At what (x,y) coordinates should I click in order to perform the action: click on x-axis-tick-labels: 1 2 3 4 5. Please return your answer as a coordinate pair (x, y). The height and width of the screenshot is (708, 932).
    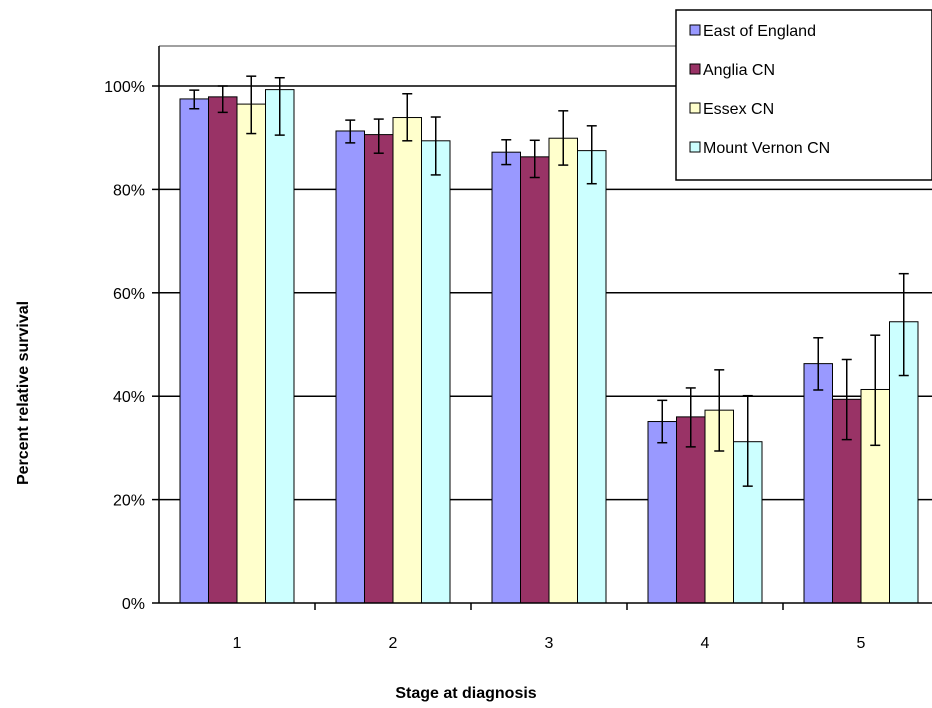
    Looking at the image, I should click on (549, 643).